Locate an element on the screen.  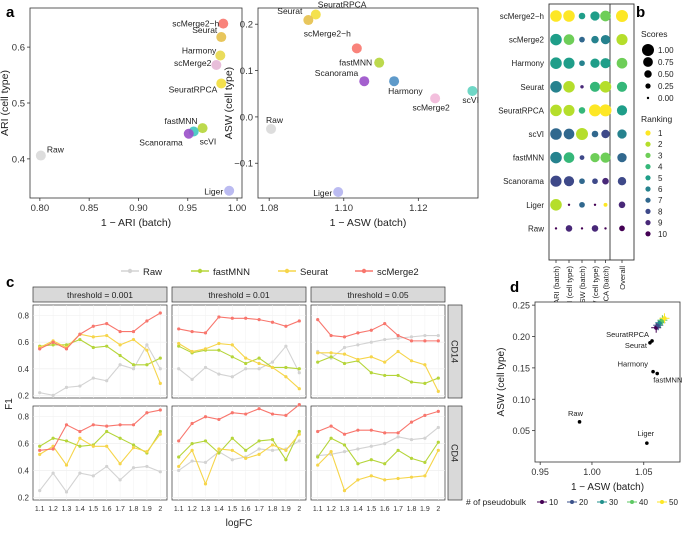
x-tick-label: 2 is located at coordinates (160, 509).